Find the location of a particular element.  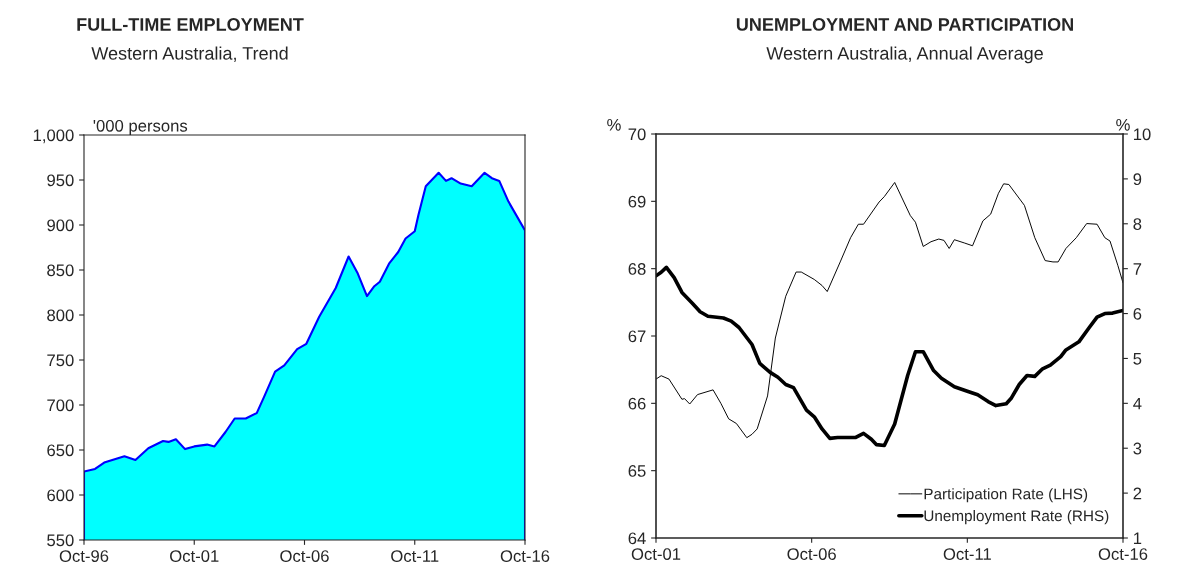

y-tick-label: 68 is located at coordinates (637, 269).